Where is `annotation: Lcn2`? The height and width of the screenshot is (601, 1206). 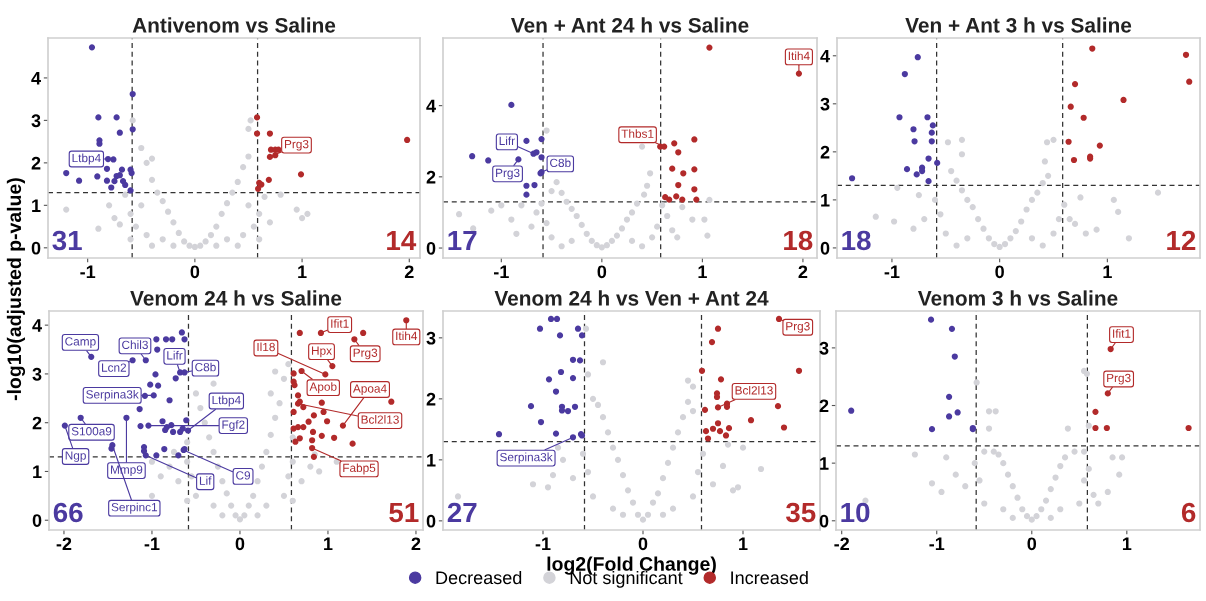
annotation: Lcn2 is located at coordinates (114, 367).